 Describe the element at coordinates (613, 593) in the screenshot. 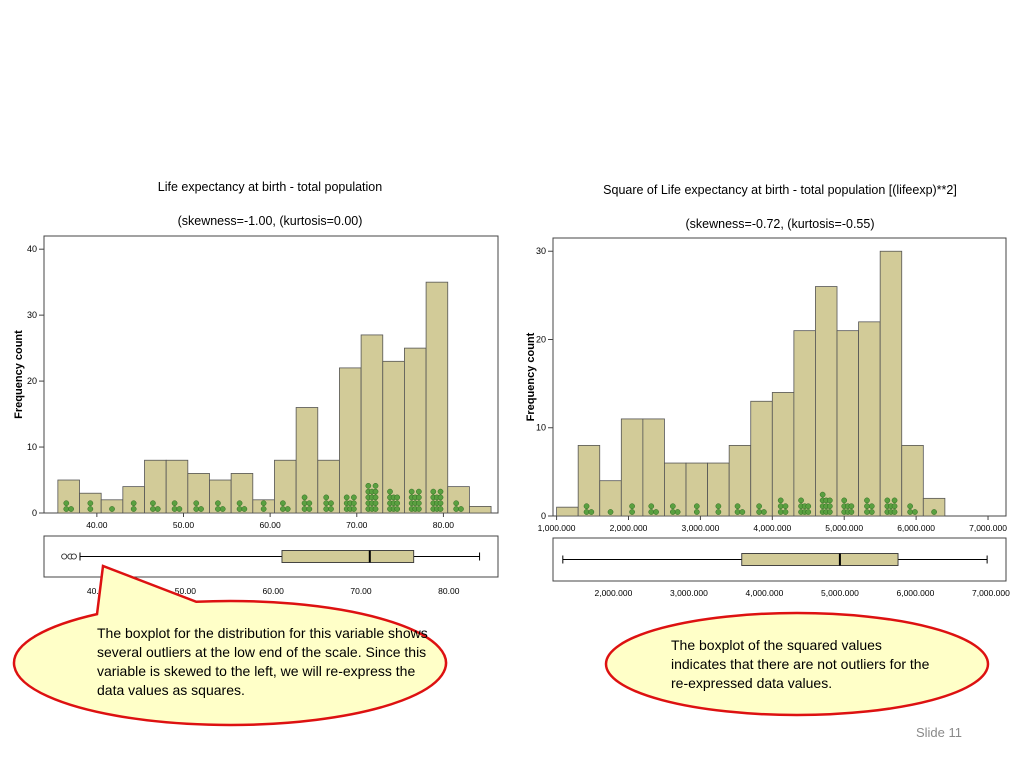

I see `boxplot-tick-label: 2,000.000` at that location.